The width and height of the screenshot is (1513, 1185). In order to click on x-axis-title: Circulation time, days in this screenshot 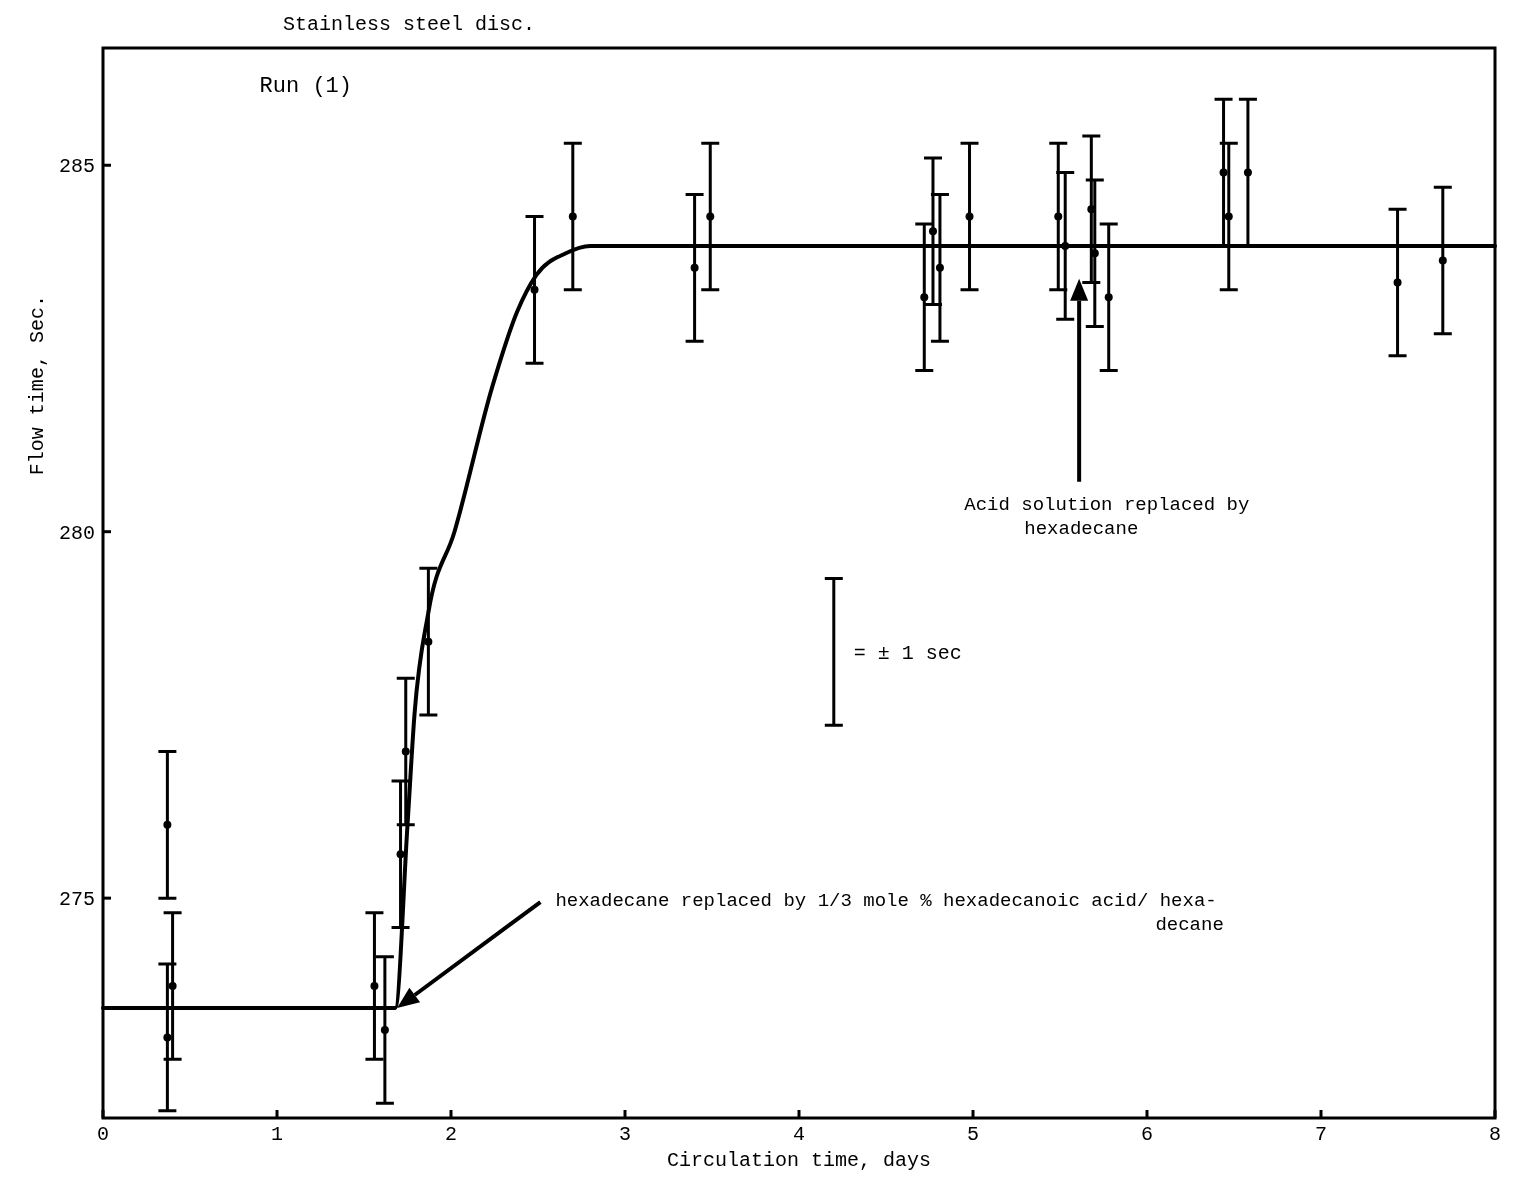, I will do `click(799, 1160)`.